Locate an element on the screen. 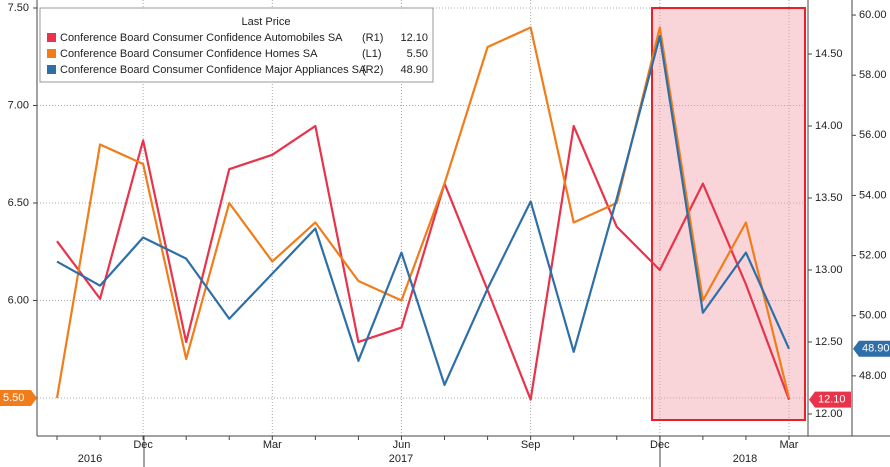 The width and height of the screenshot is (890, 467). x-tick-label: Jun is located at coordinates (402, 445).